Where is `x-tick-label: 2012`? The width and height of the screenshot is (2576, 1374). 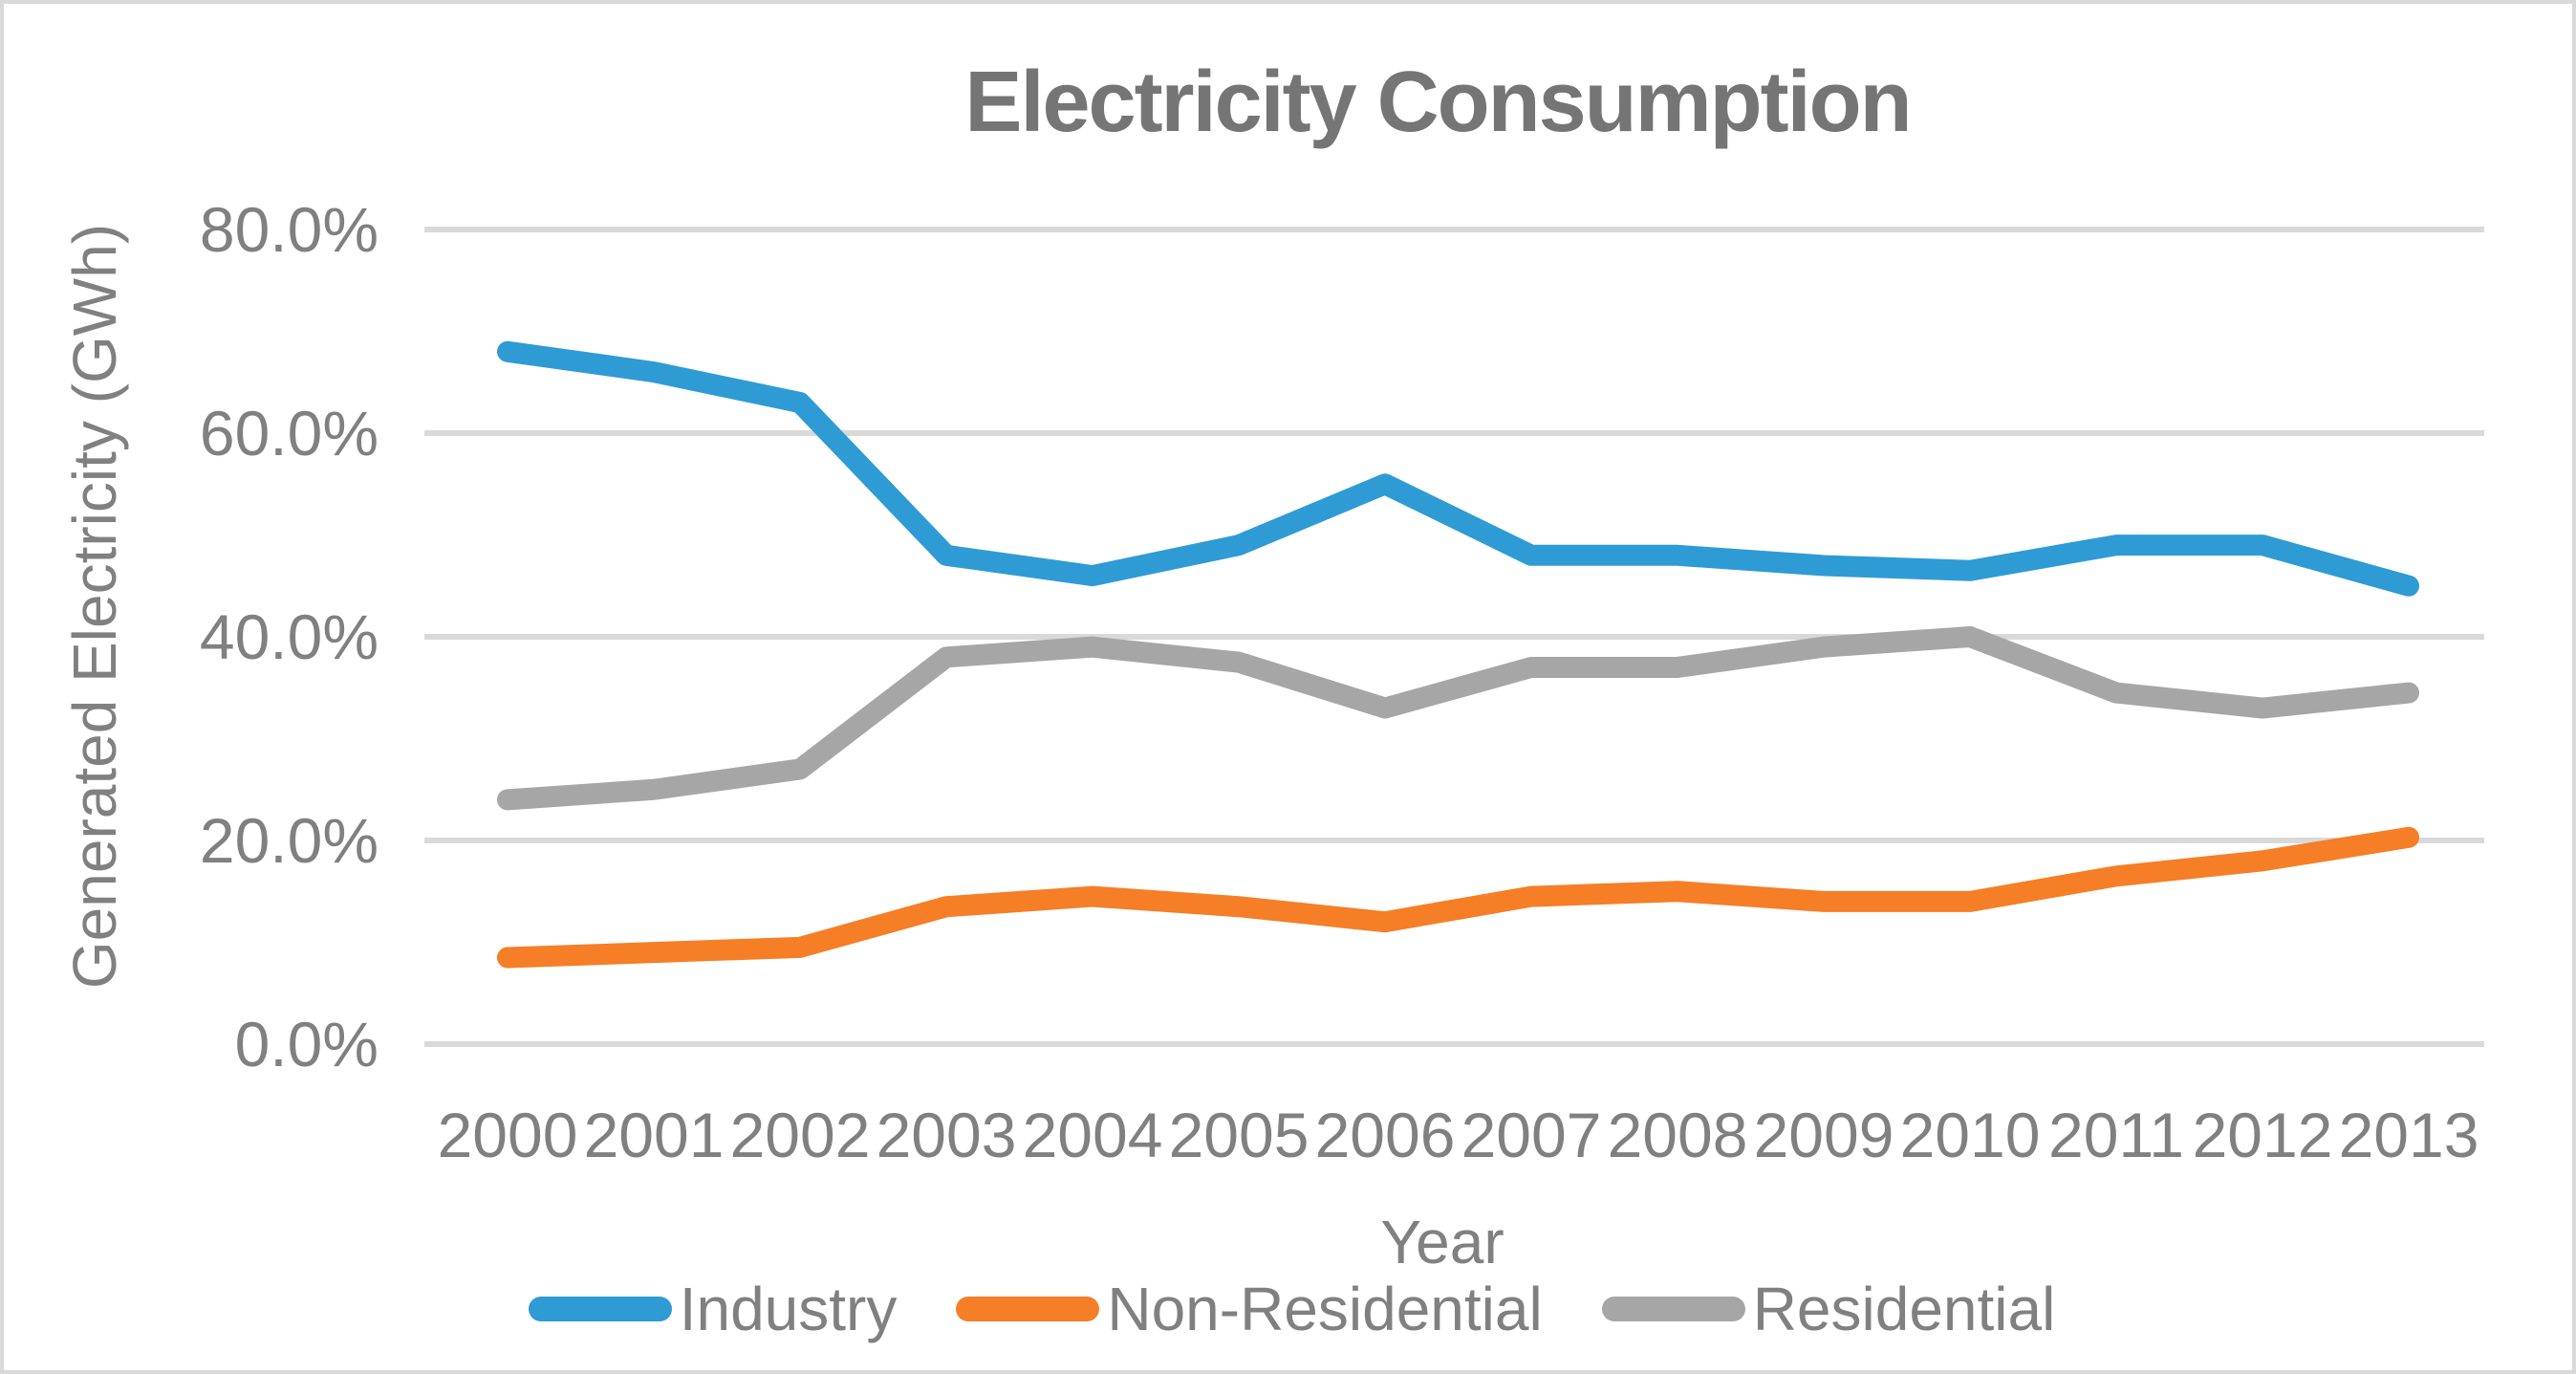 x-tick-label: 2012 is located at coordinates (2262, 1135).